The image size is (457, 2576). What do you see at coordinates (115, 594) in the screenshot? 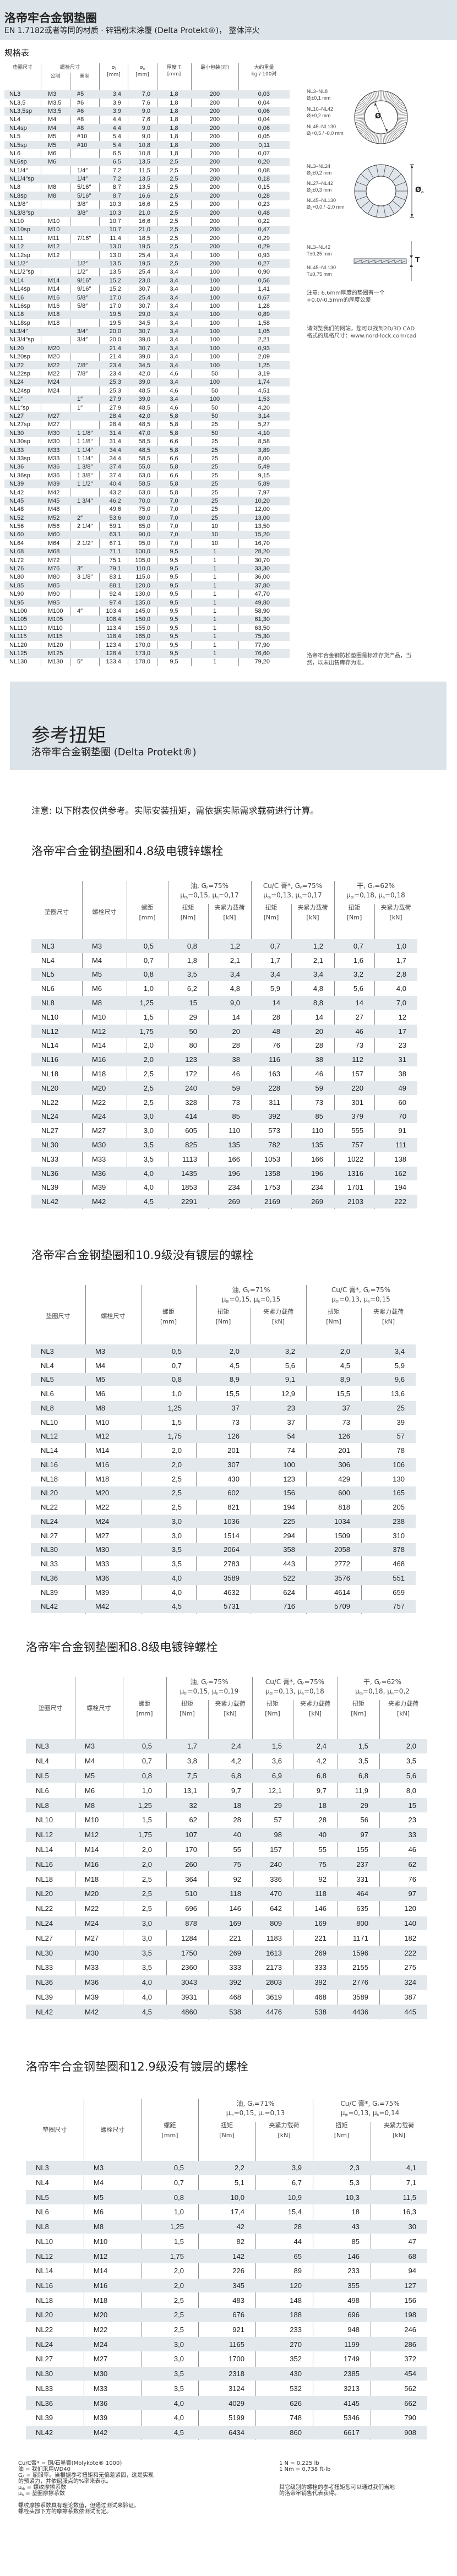
I see `cell: 92,4` at bounding box center [115, 594].